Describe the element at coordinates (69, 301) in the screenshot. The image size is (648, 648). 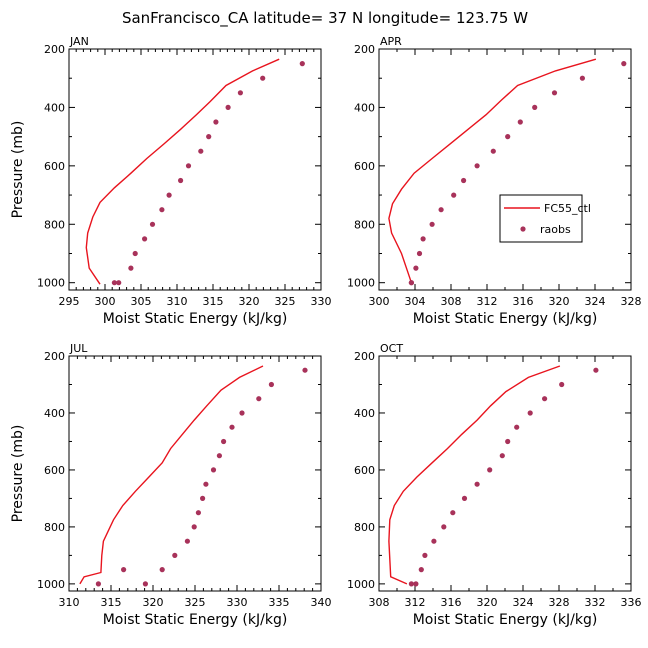
I see `x-tick-label: 295` at that location.